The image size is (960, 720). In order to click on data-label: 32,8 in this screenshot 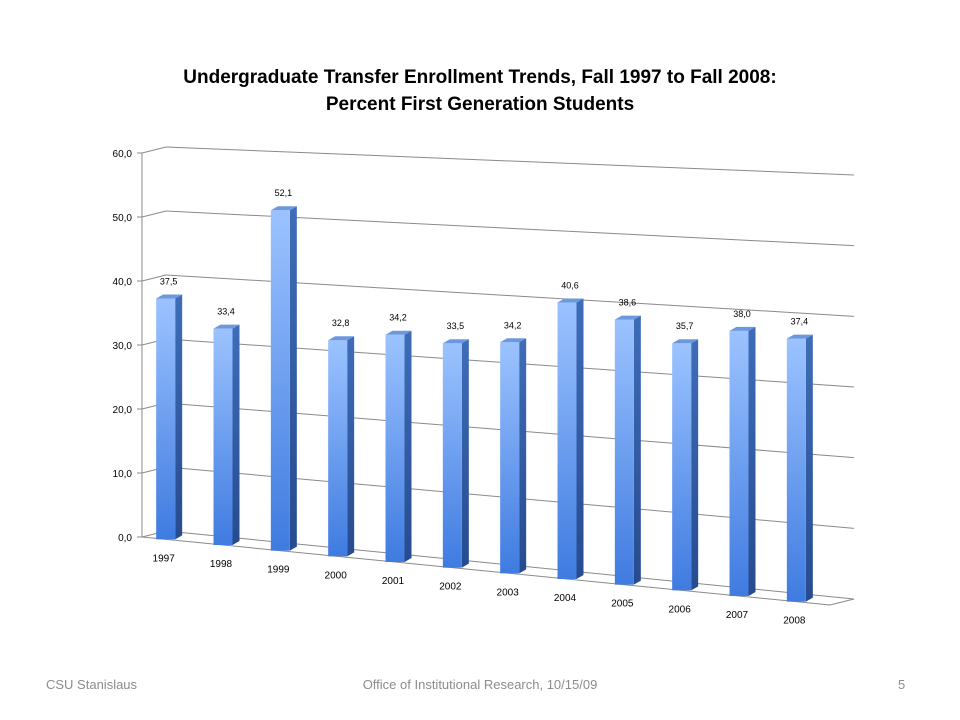, I will do `click(341, 323)`.